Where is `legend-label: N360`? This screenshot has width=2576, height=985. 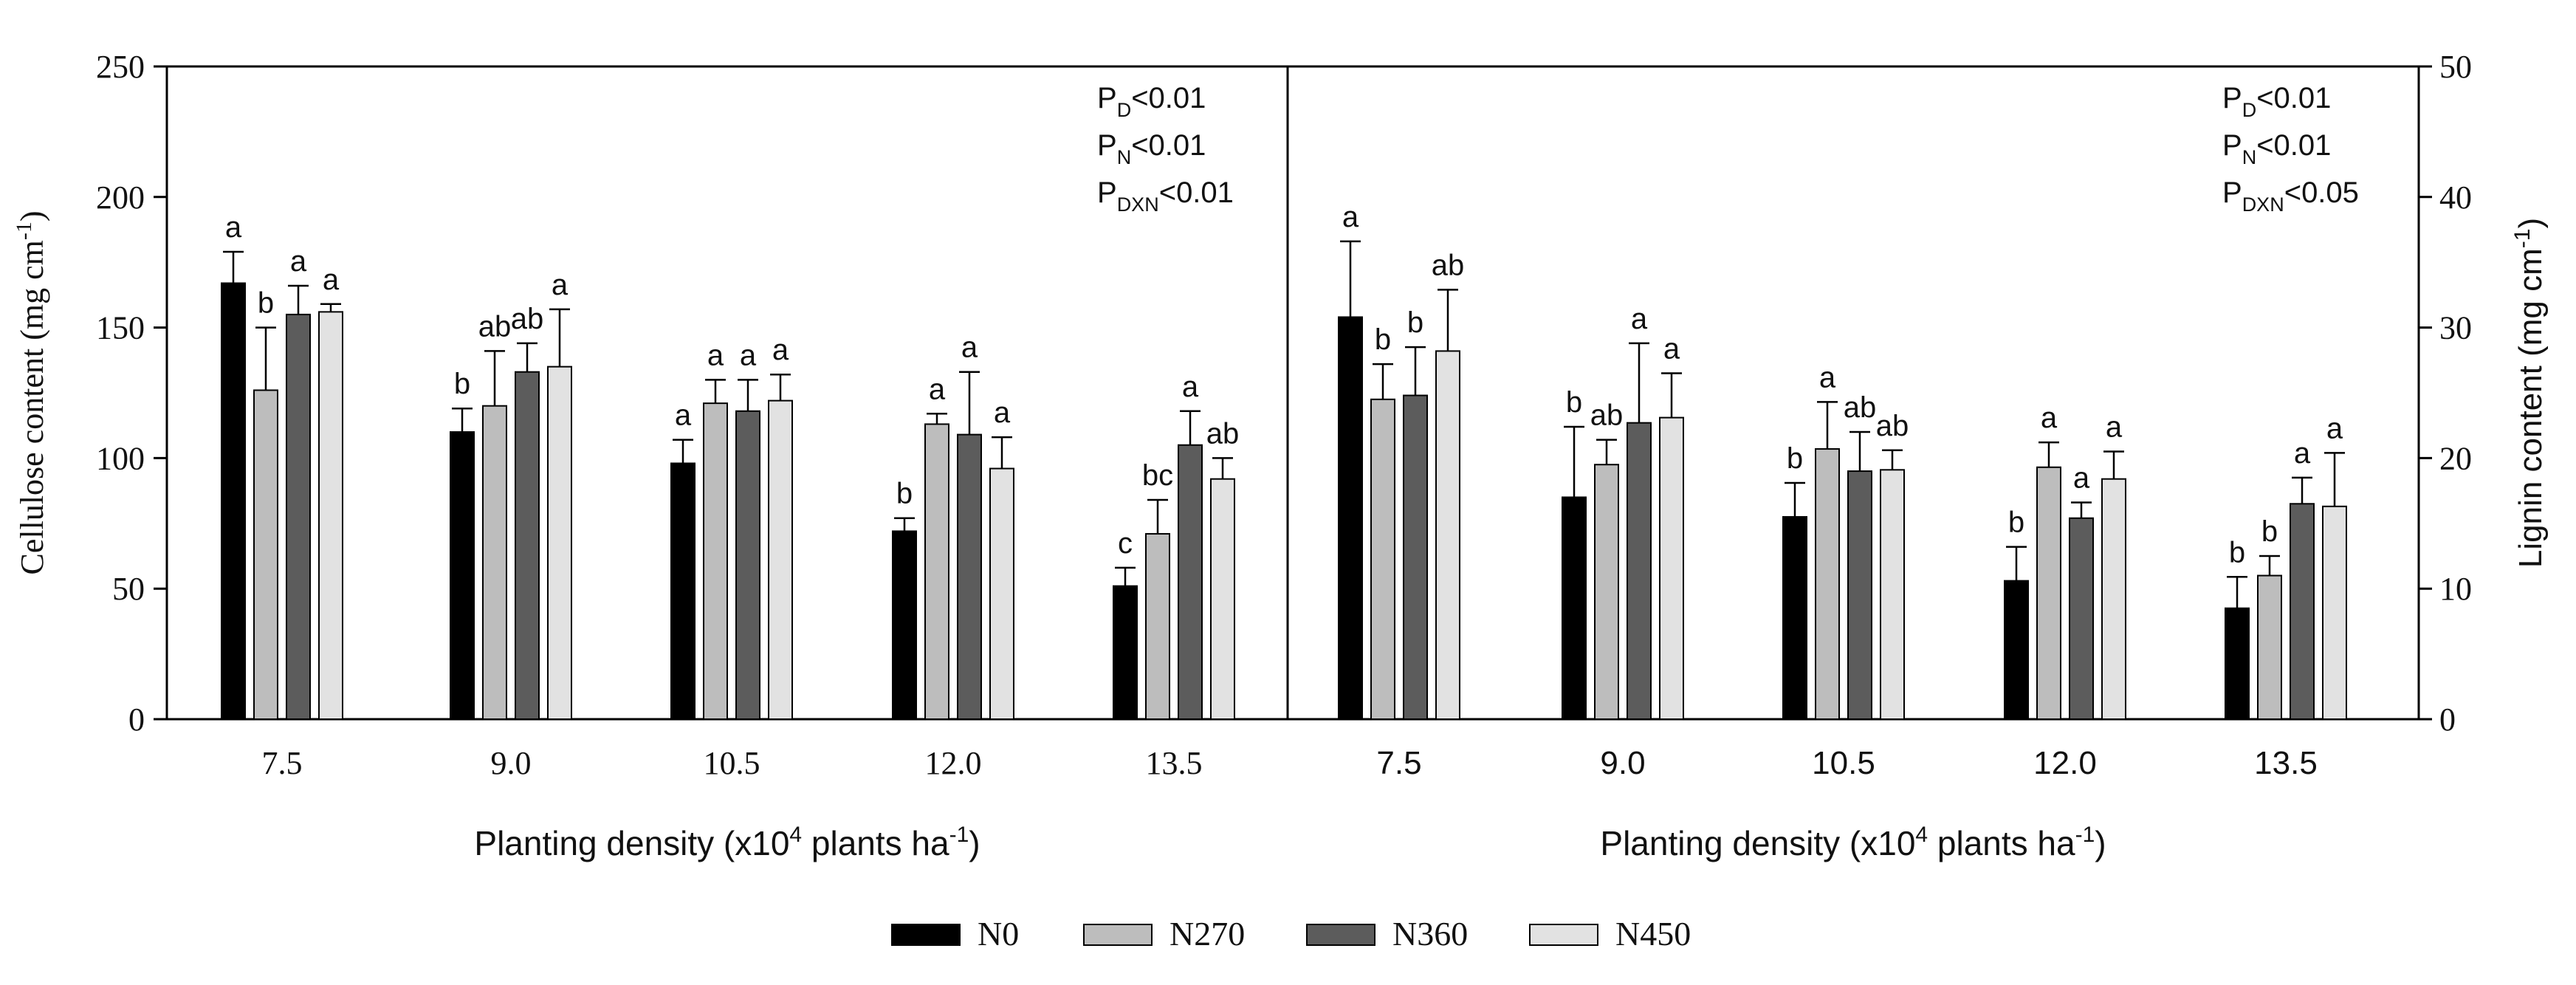
legend-label: N360 is located at coordinates (1430, 934).